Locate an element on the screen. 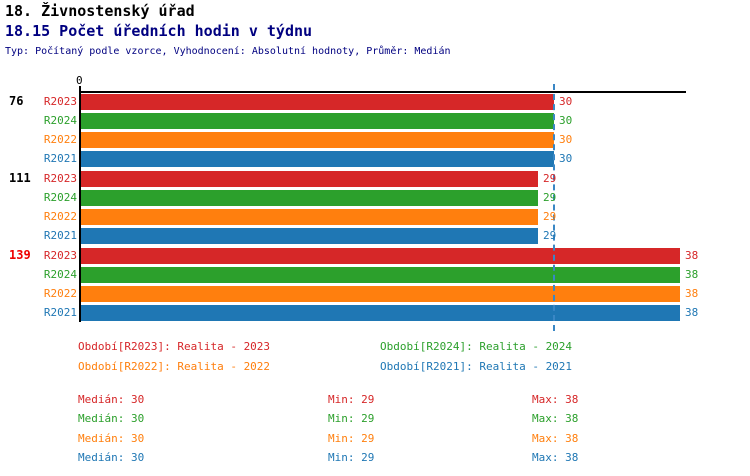  legend-item: Období[R2021]: Realita - 2021 is located at coordinates (476, 366).